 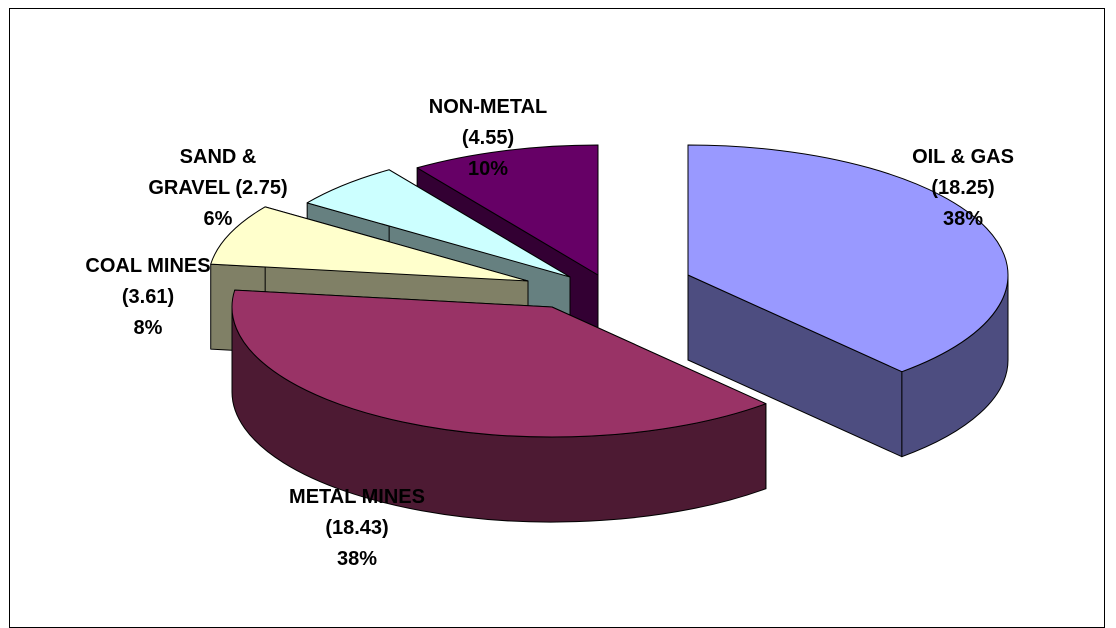 I want to click on data-label-line: (3.61), so click(x=148, y=297).